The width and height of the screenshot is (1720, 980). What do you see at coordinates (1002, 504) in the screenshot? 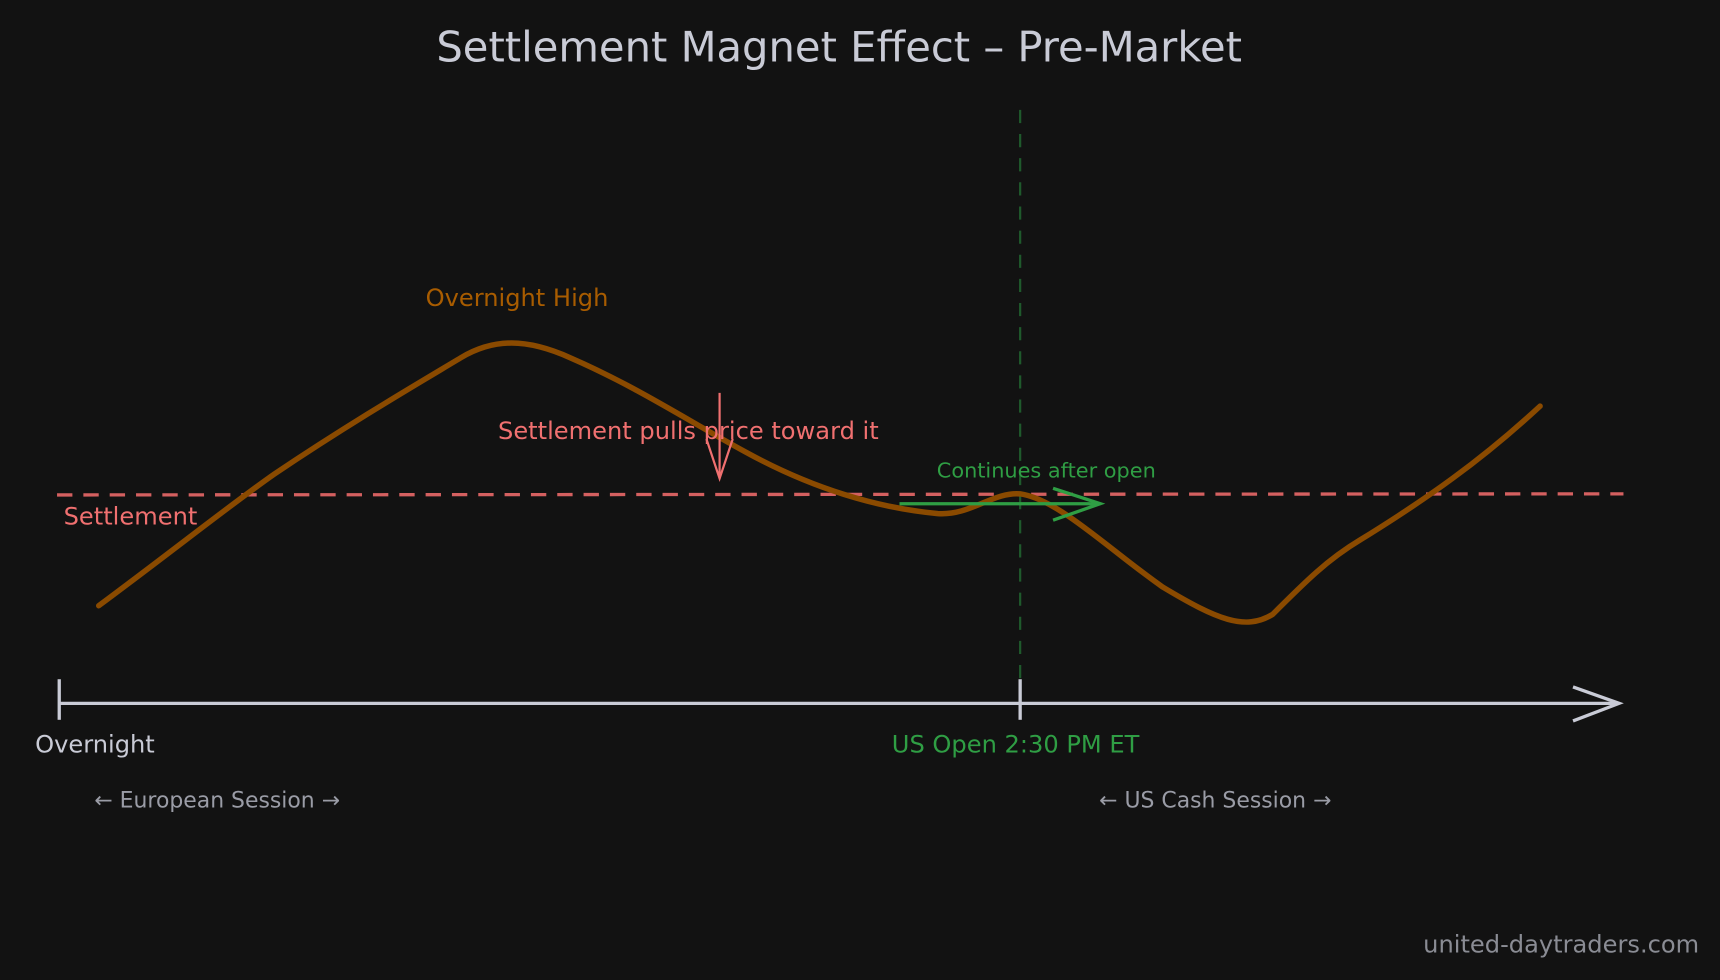
I see `continues-arrow` at bounding box center [1002, 504].